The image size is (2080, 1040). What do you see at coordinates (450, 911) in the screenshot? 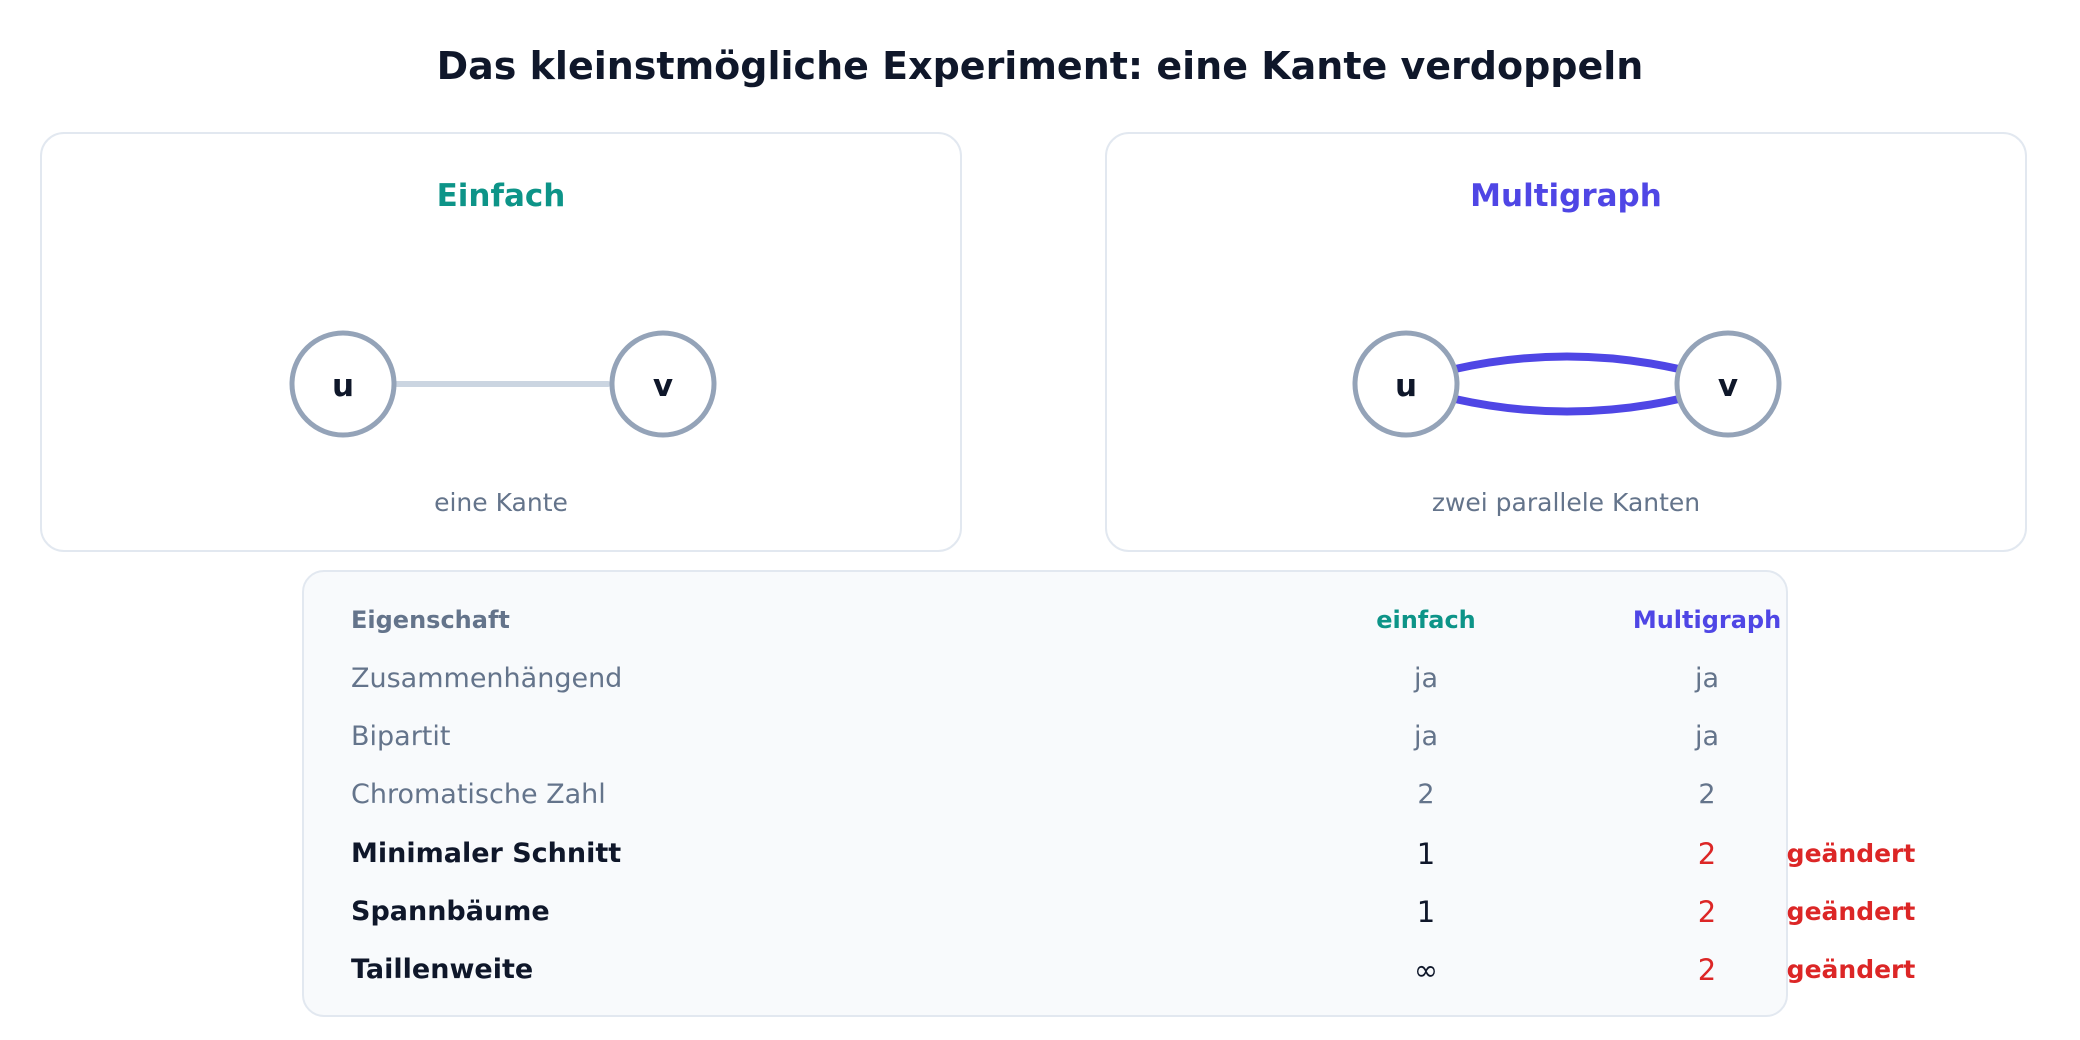
I see `row-property: Spannbäume` at bounding box center [450, 911].